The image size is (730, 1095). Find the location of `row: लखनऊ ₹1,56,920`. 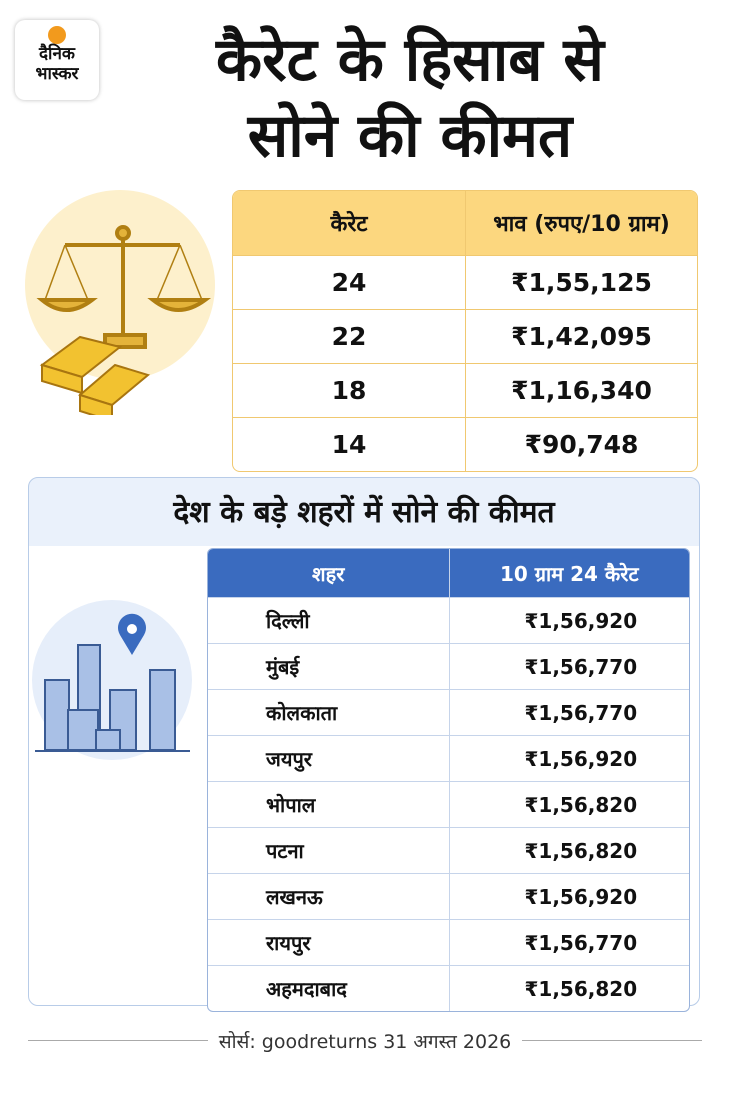

row: लखनऊ ₹1,56,920 is located at coordinates (448, 896).